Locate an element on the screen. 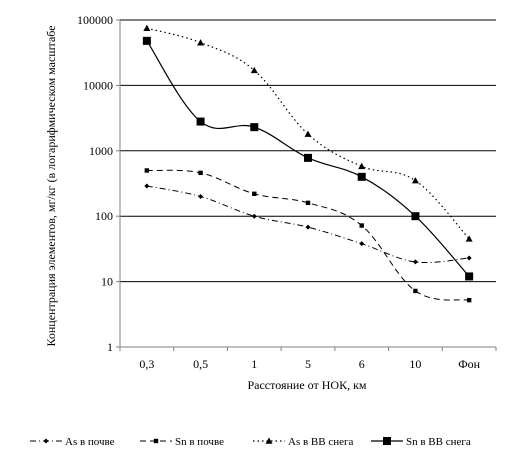  y-tick-label: 10 is located at coordinates (107, 282).